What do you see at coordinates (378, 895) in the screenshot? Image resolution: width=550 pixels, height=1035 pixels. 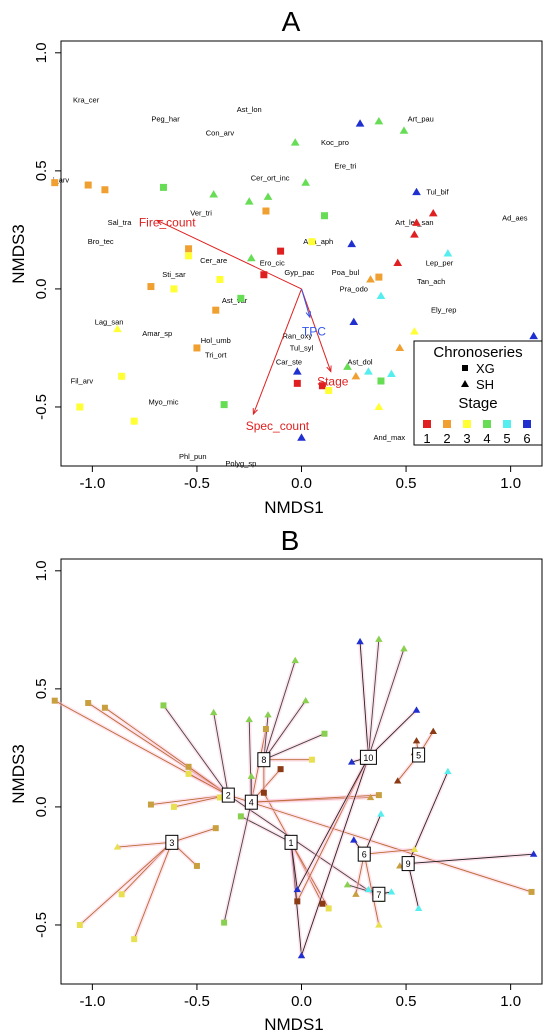 I see `centroid-label: 7` at bounding box center [378, 895].